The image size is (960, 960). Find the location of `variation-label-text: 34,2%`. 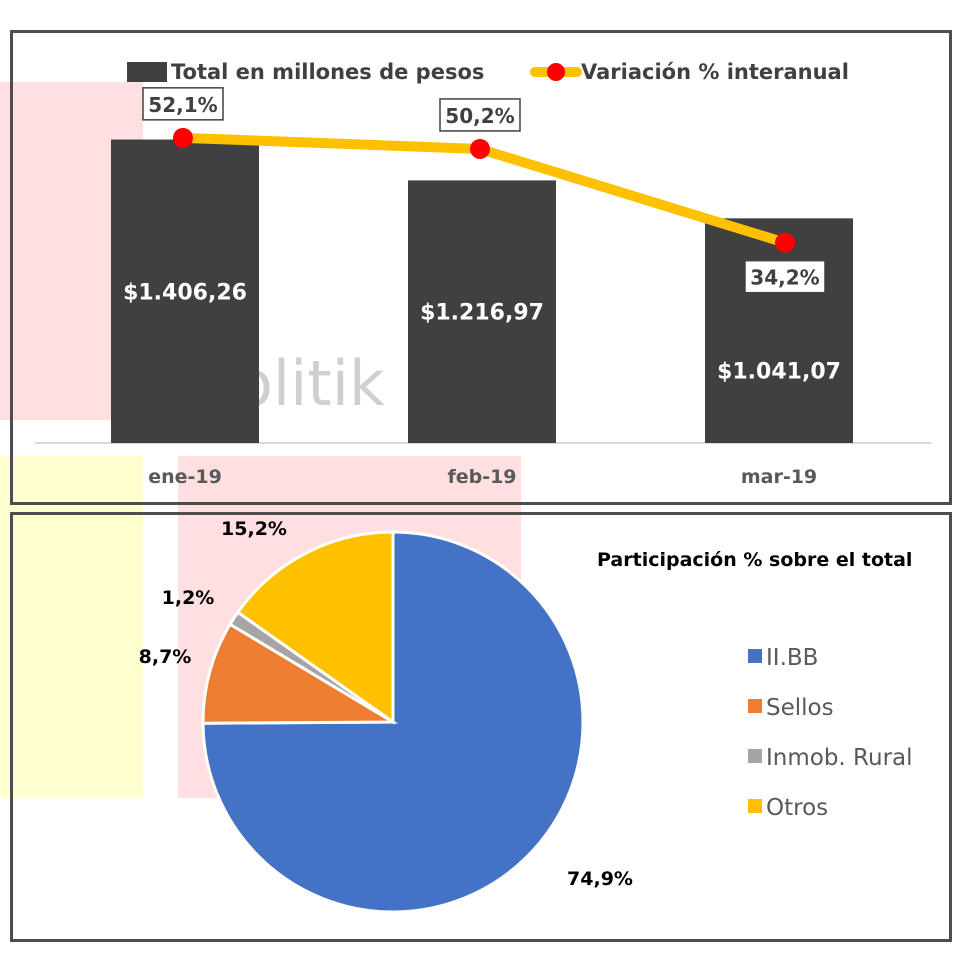

variation-label-text: 34,2% is located at coordinates (784, 278).